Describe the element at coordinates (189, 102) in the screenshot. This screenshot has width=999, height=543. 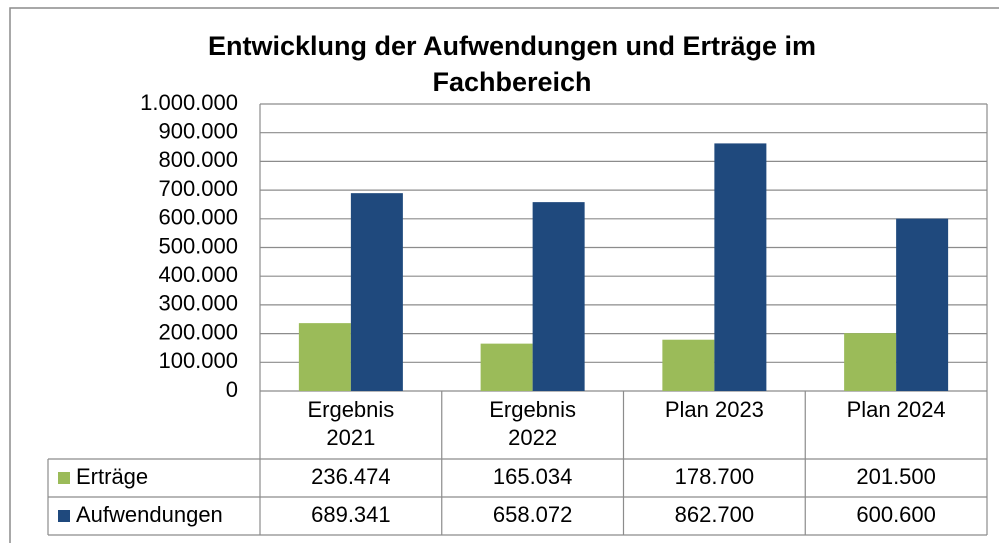
I see `y-tick-label: 1.000.000` at that location.